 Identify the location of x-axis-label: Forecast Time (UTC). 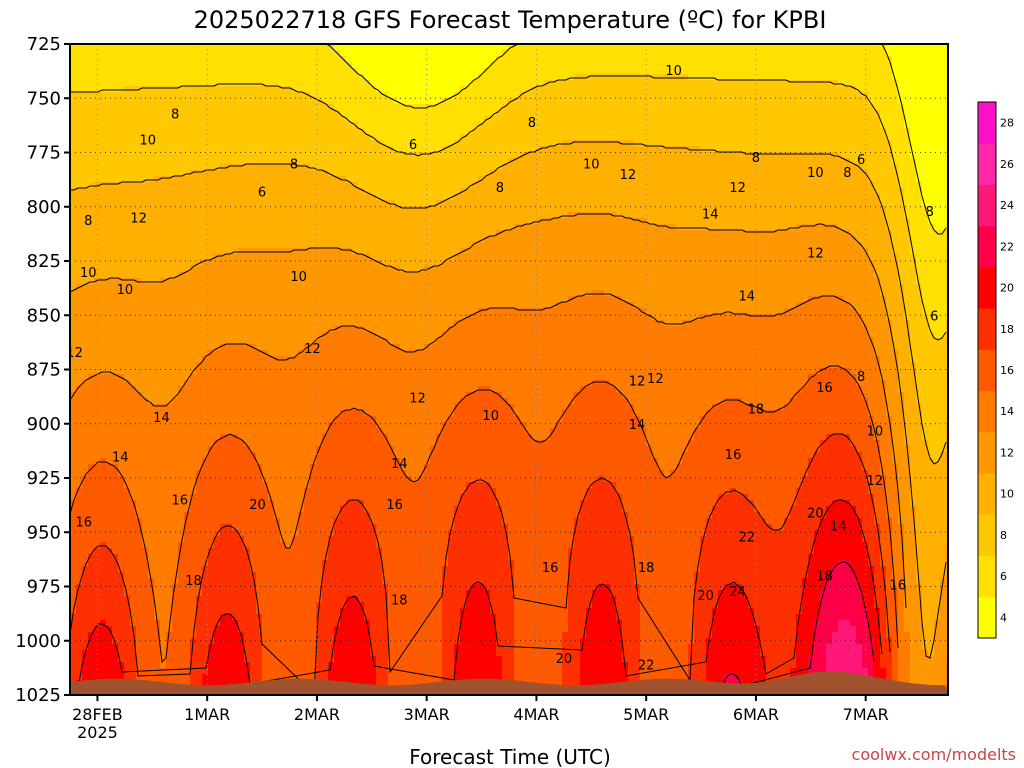
(510, 756).